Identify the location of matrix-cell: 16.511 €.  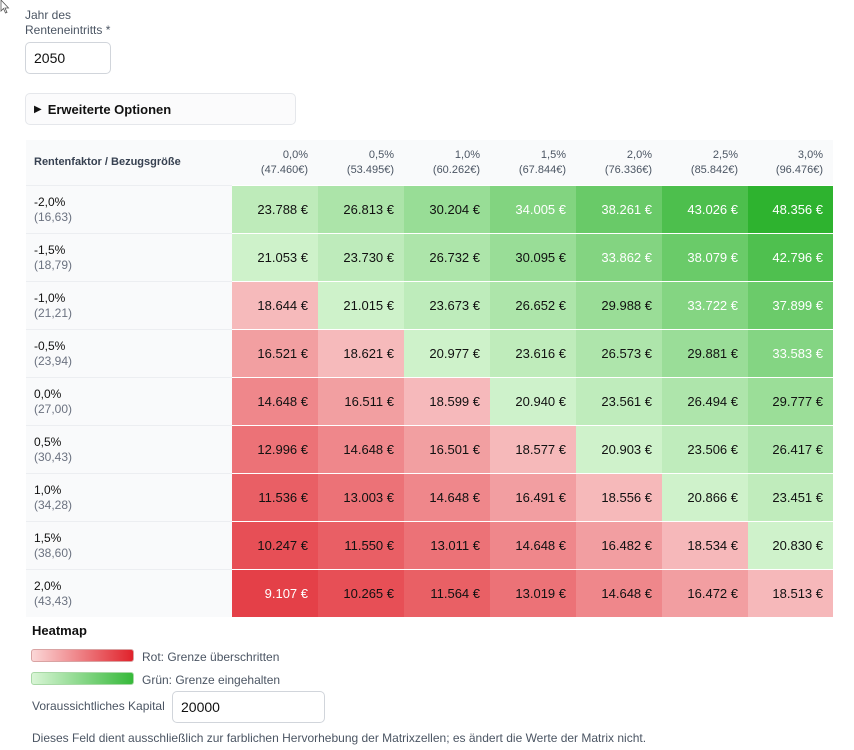
(361, 401).